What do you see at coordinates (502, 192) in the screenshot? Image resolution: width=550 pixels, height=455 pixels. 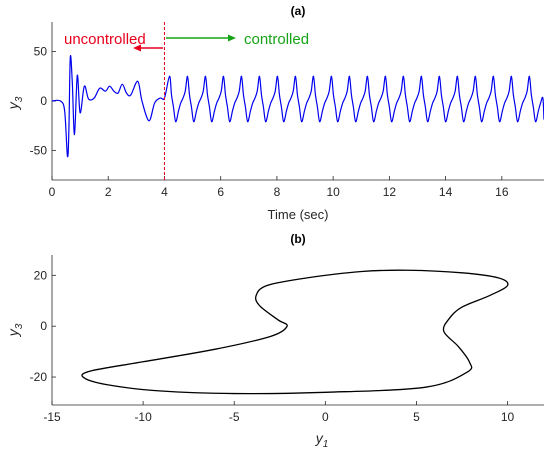 I see `panel-a-x-tick-label: 16` at bounding box center [502, 192].